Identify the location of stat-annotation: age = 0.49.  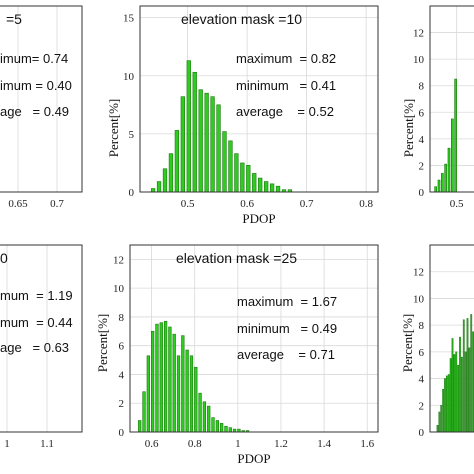
(34, 111).